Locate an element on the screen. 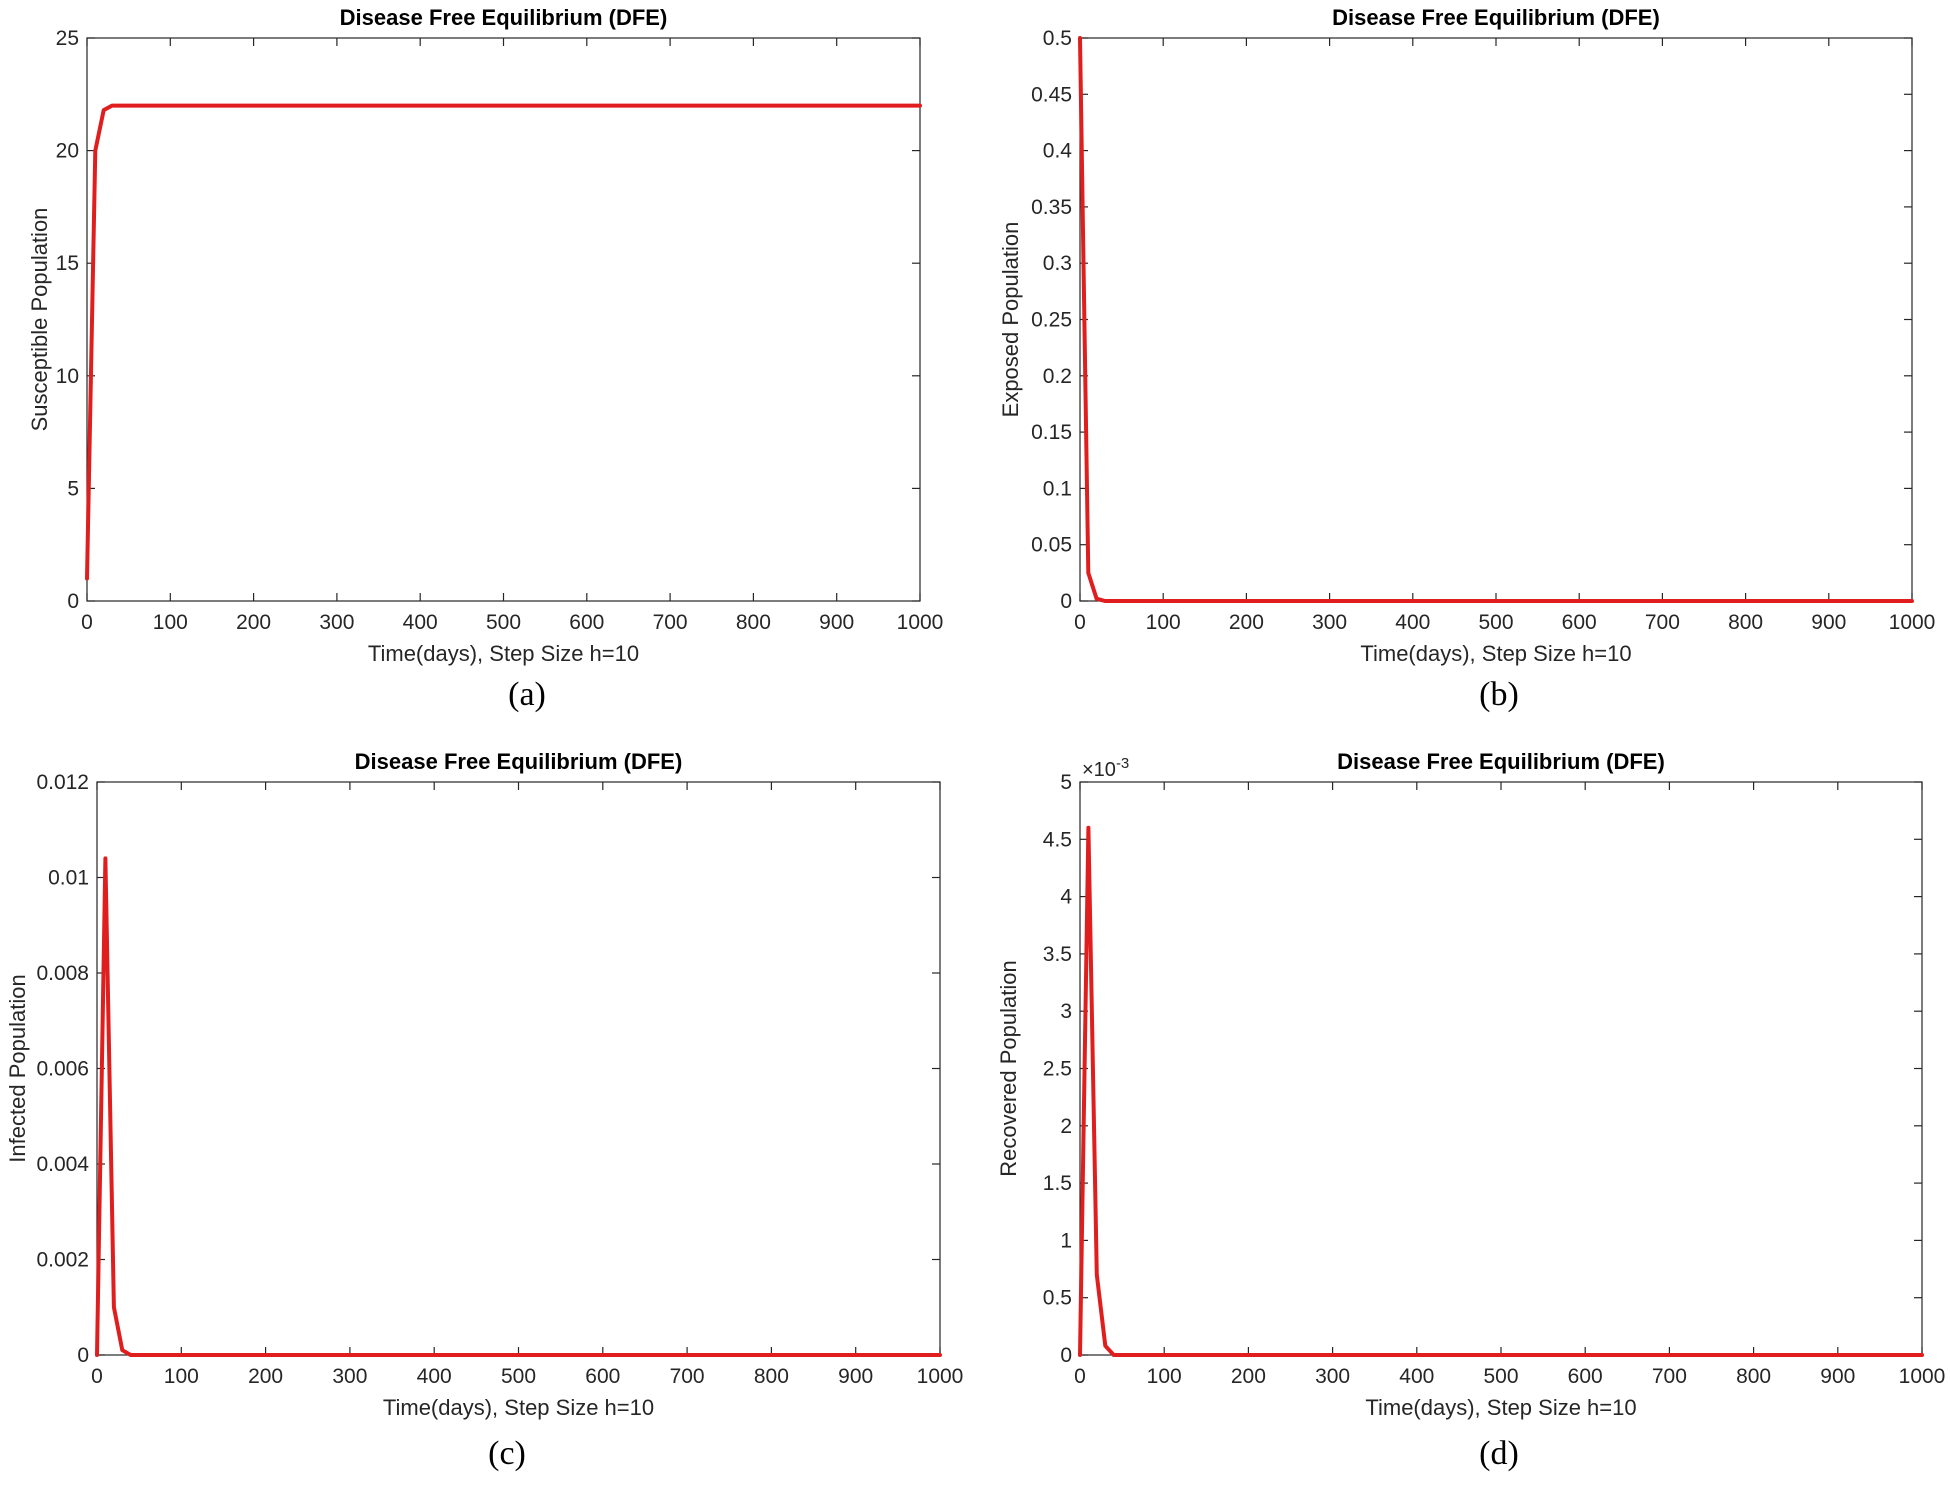 This screenshot has width=1950, height=1485. chart-title-c: Disease Free Equilibrium (DFE) is located at coordinates (519, 761).